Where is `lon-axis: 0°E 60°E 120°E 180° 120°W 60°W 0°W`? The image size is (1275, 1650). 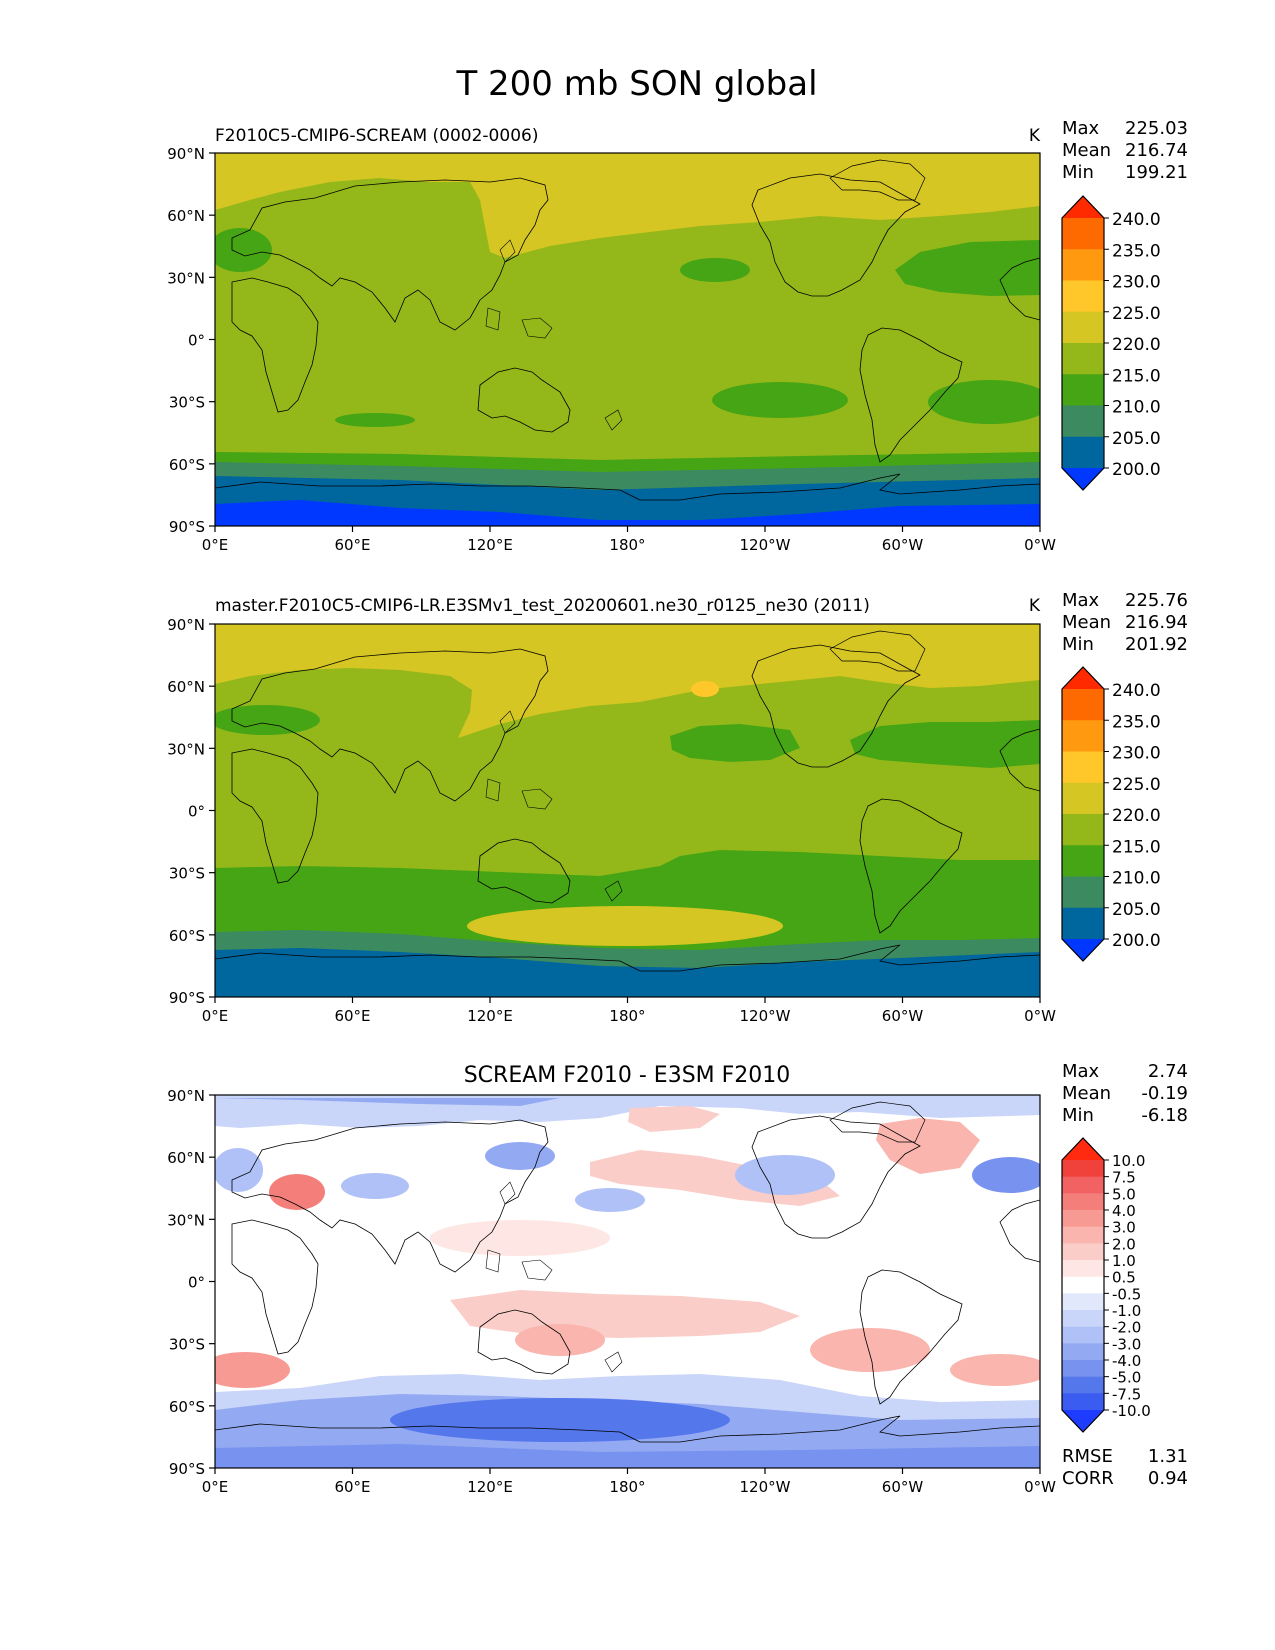
lon-axis: 0°E 60°E 120°E 180° 120°W 60°W 0°W is located at coordinates (629, 1011).